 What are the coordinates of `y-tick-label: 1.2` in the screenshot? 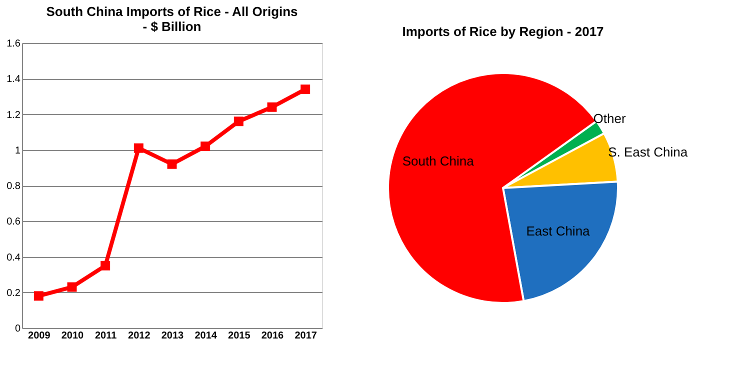 It's located at (13, 115).